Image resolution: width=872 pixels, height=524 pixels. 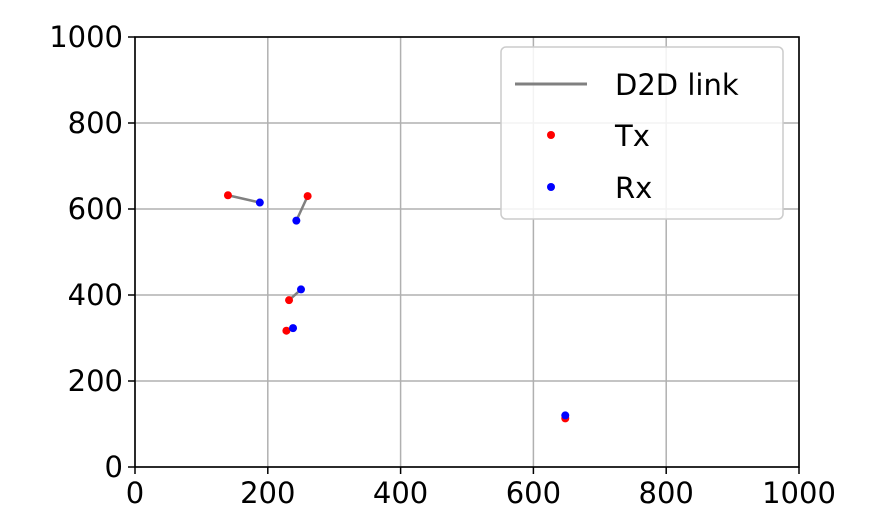 What do you see at coordinates (95, 381) in the screenshot?
I see `y-tick-label: 200` at bounding box center [95, 381].